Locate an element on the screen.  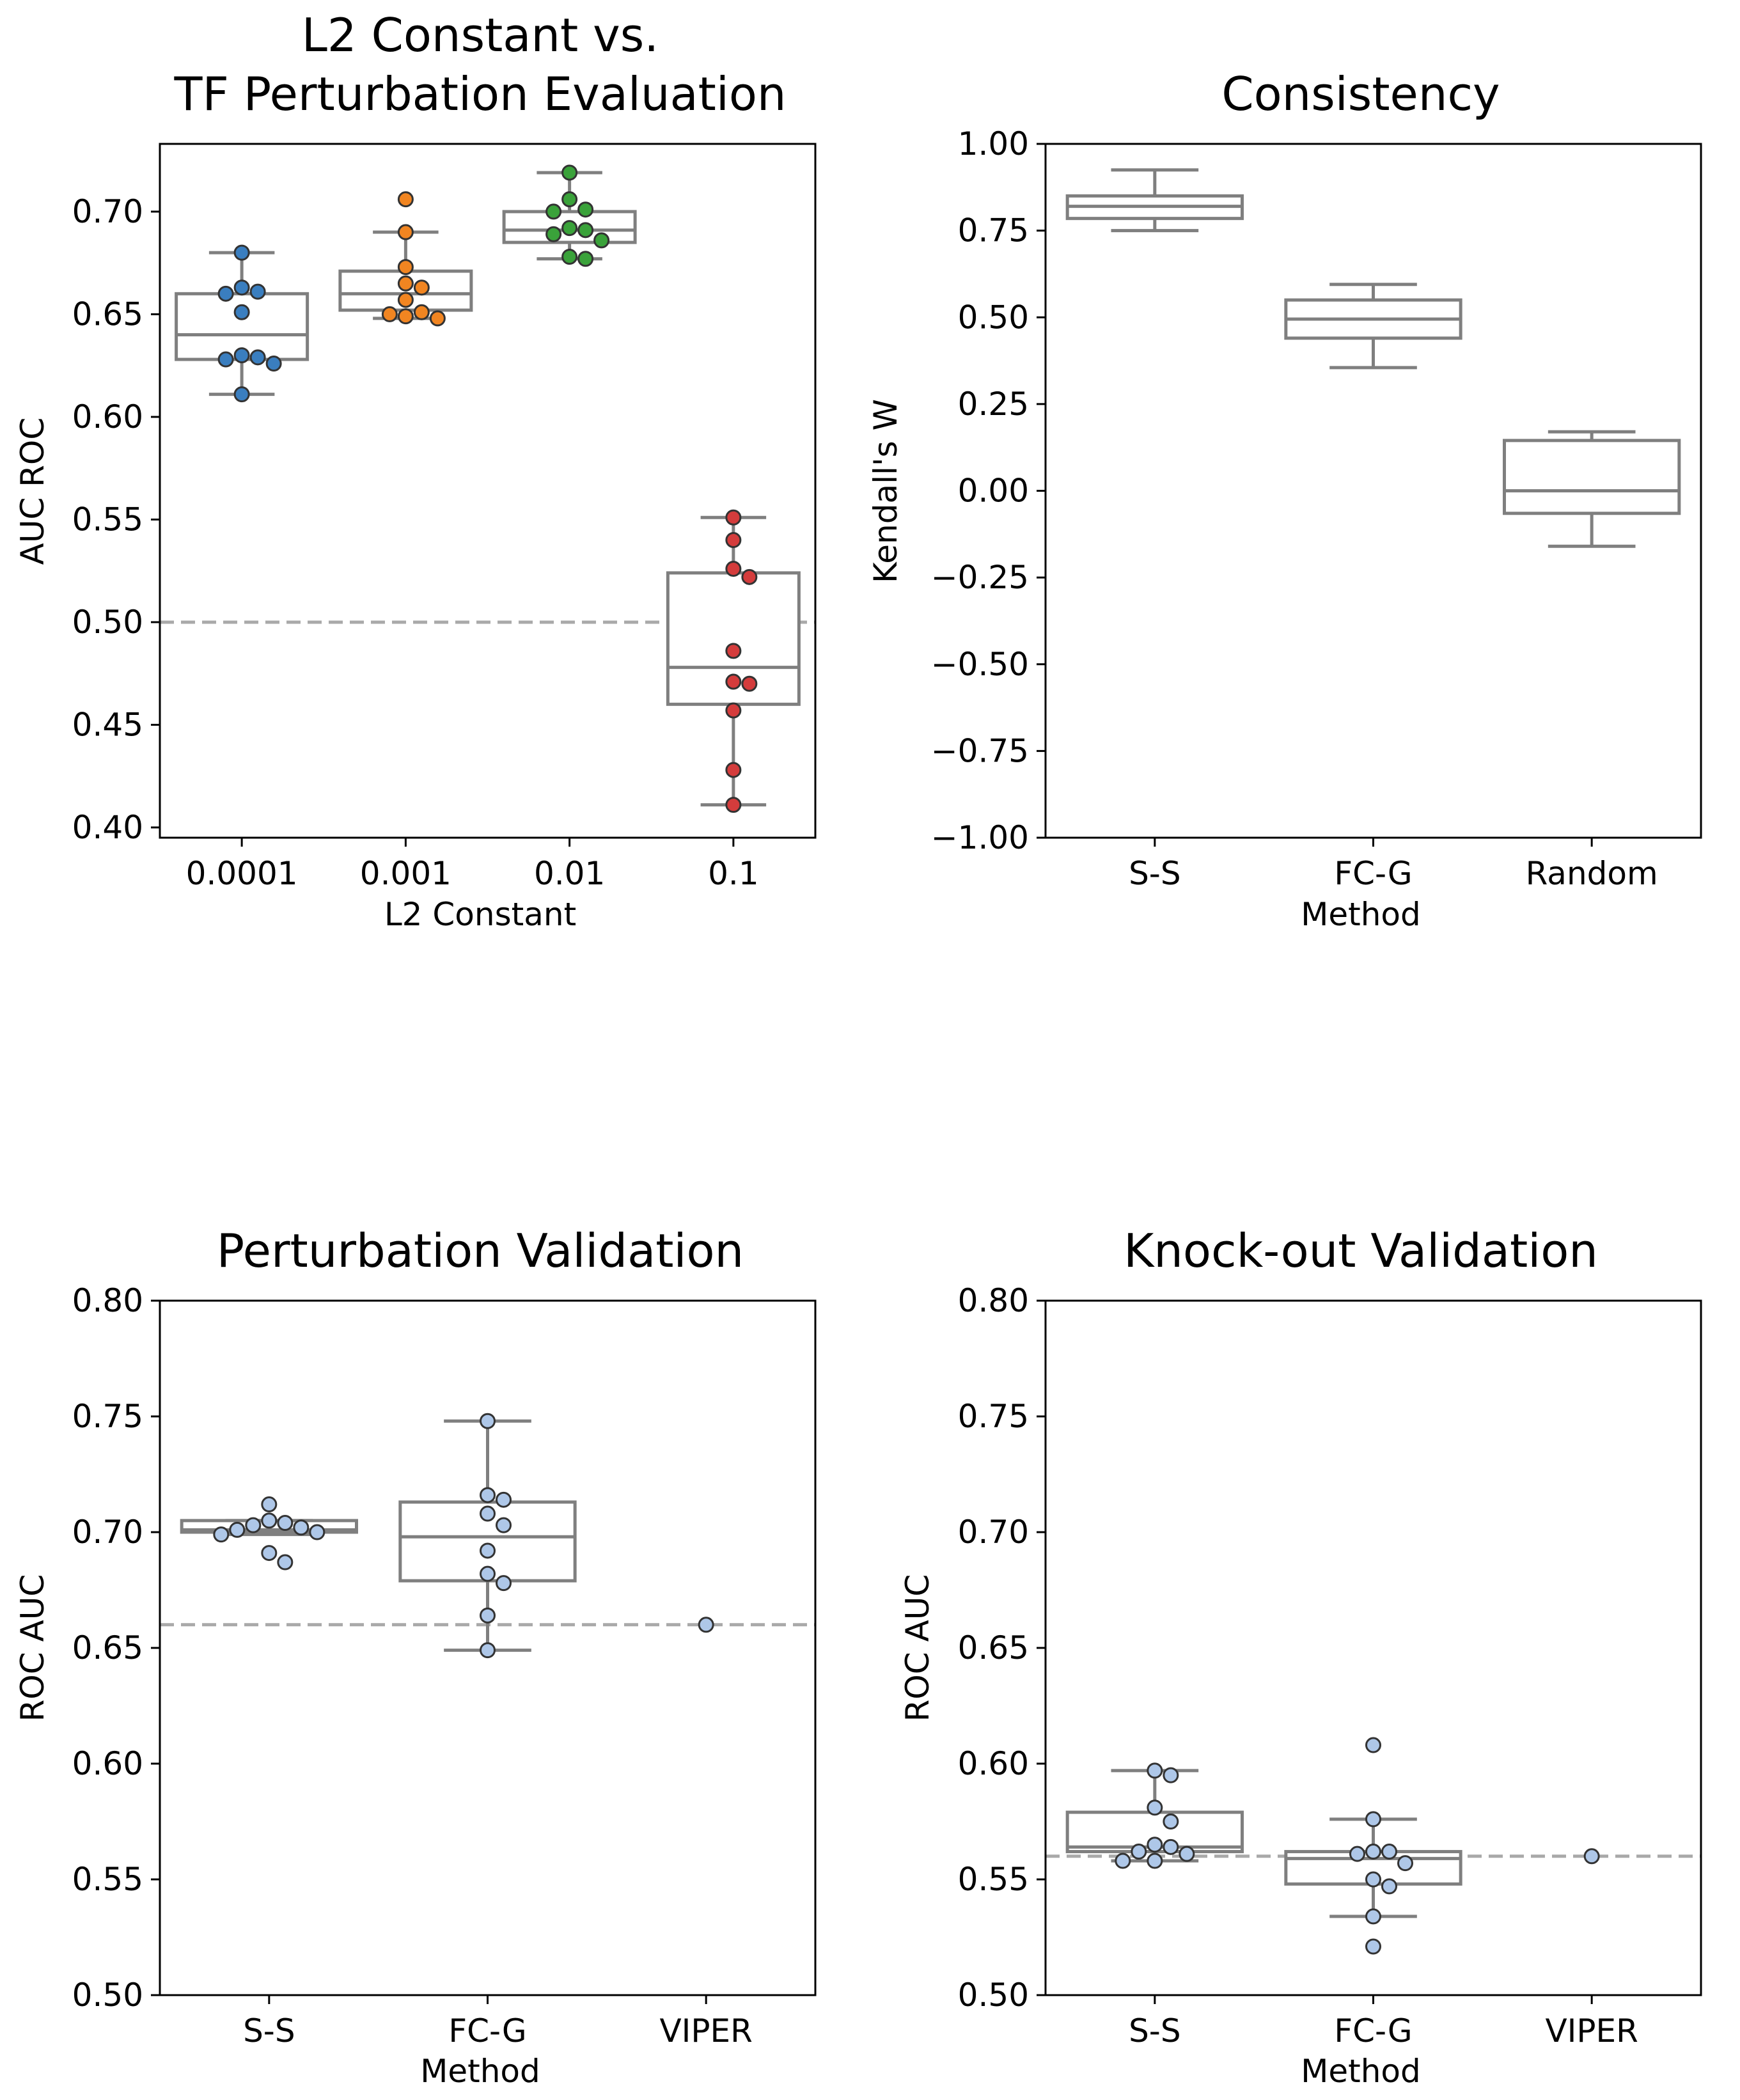
box-iqr is located at coordinates (1154, 1832).